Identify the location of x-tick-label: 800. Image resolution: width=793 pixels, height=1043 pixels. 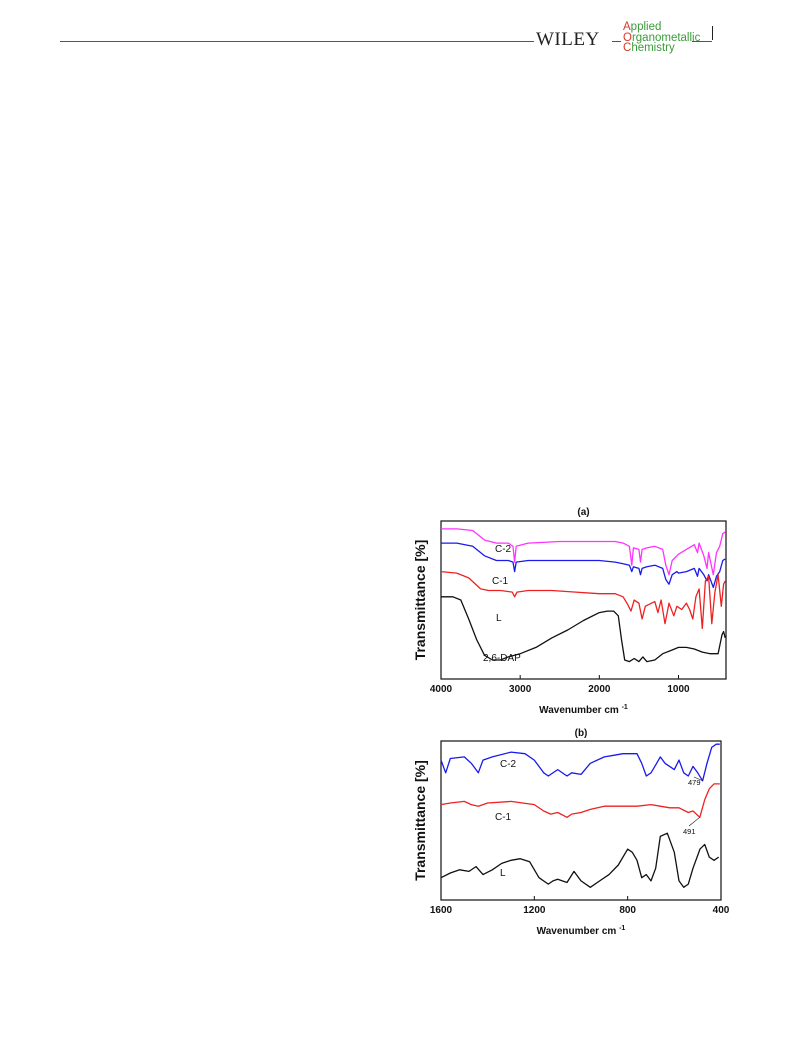
(627, 910).